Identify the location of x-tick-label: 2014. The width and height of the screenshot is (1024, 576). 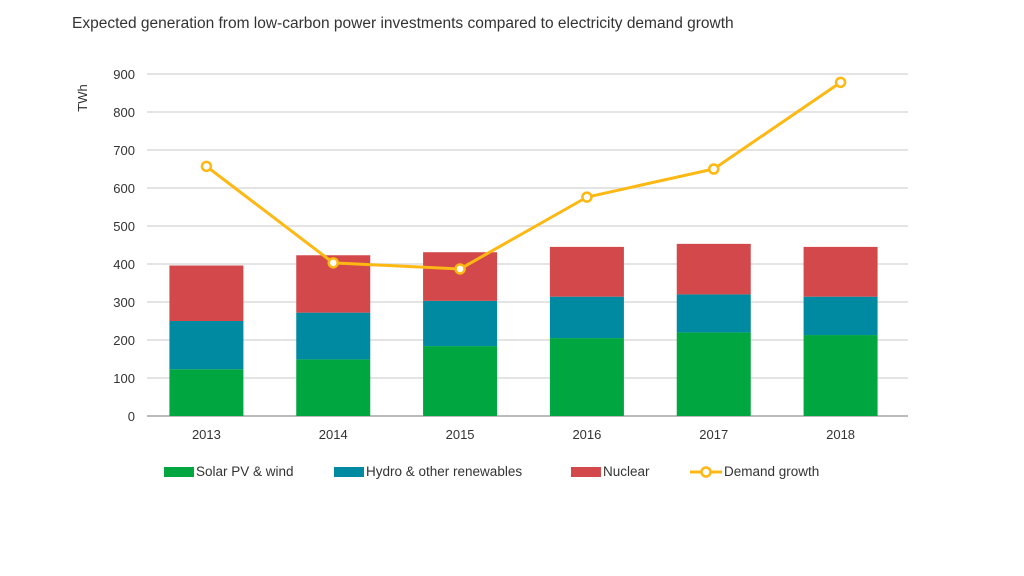
(333, 434).